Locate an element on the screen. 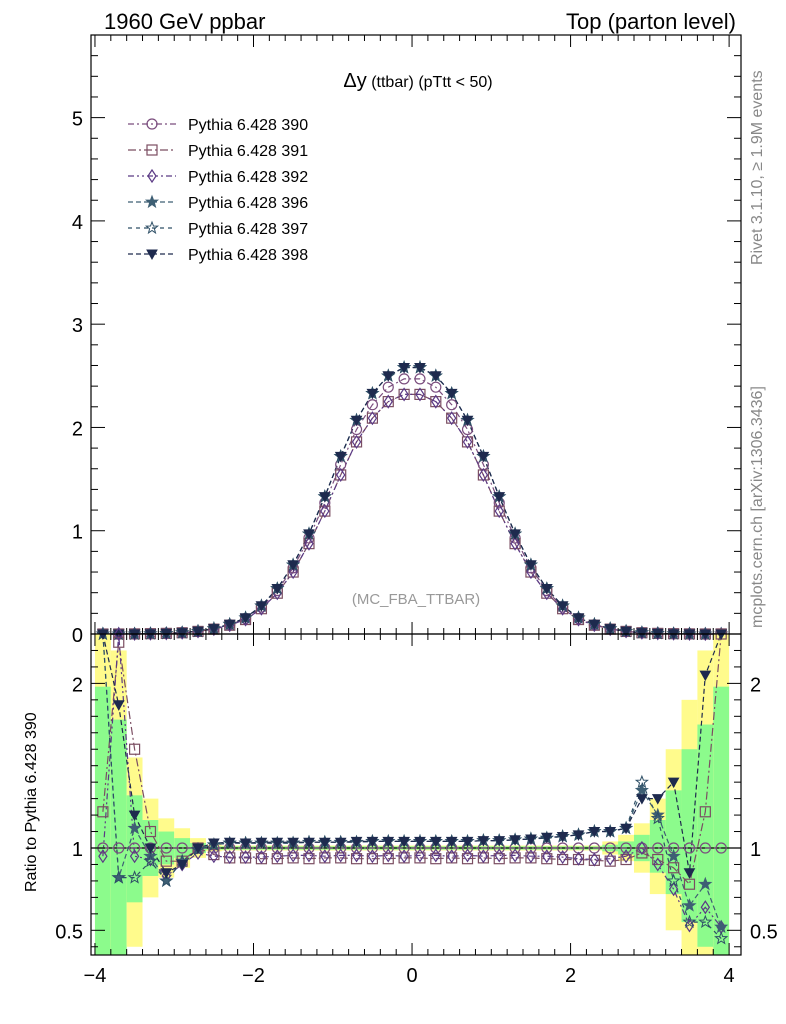 This screenshot has width=786, height=1024. legend-label-0: Pythia 6.428 390 is located at coordinates (248, 125).